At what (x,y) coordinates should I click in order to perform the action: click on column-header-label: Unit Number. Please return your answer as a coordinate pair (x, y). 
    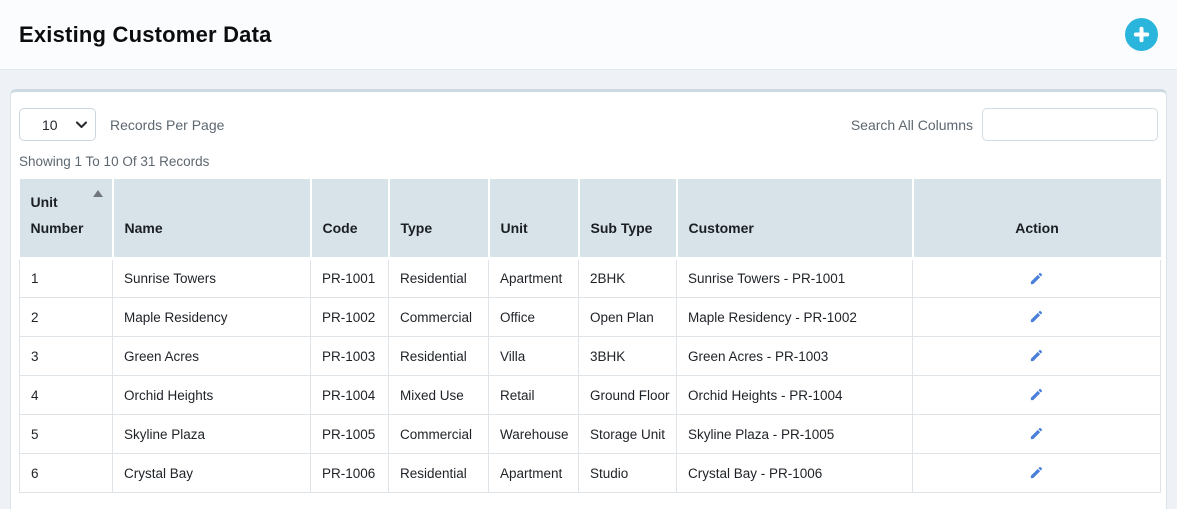
    Looking at the image, I should click on (57, 215).